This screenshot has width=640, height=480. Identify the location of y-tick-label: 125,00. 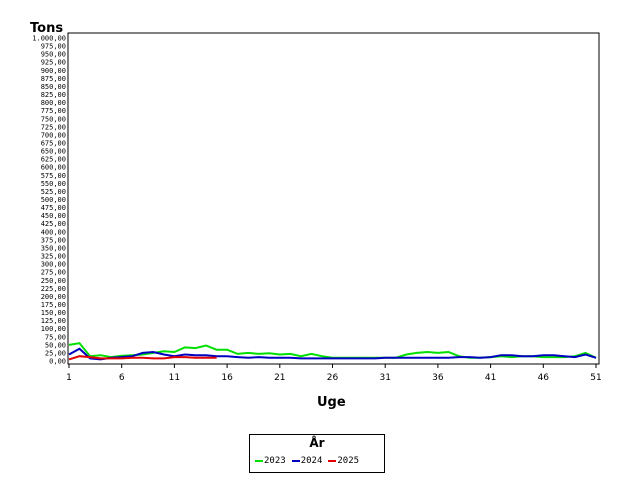
(53, 321).